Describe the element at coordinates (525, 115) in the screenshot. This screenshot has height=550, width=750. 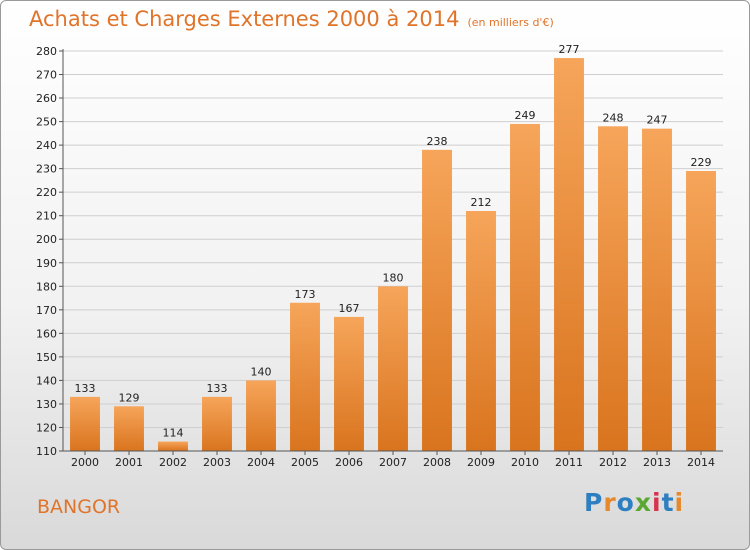
I see `value-label: 249` at that location.